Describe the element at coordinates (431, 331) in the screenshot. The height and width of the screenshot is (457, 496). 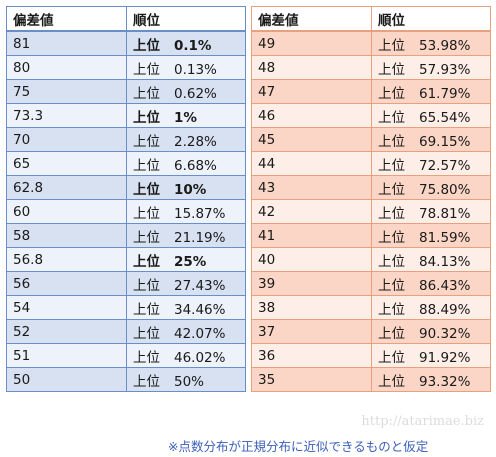
I see `rank-cell: 上位 90.32%` at that location.